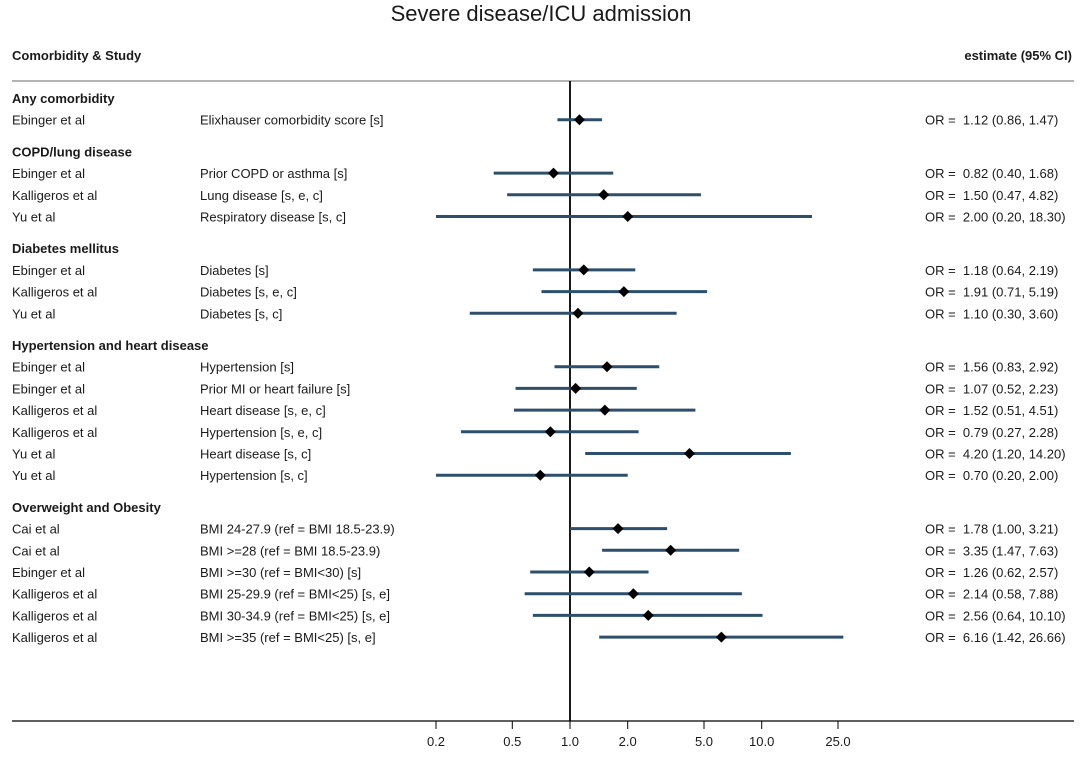 This screenshot has width=1084, height=764. I want to click on estimate-label: OR = 1.12 (0.86, 1.47), so click(991, 120).